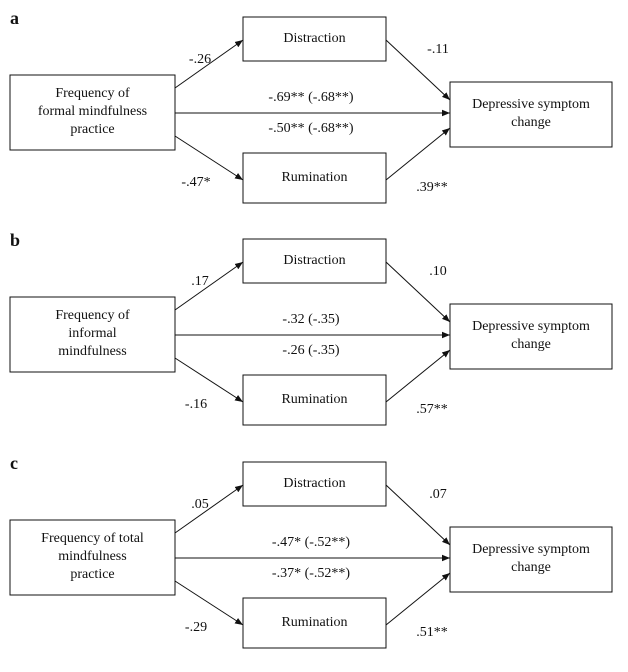  I want to click on edge-label: -.16, so click(196, 404).